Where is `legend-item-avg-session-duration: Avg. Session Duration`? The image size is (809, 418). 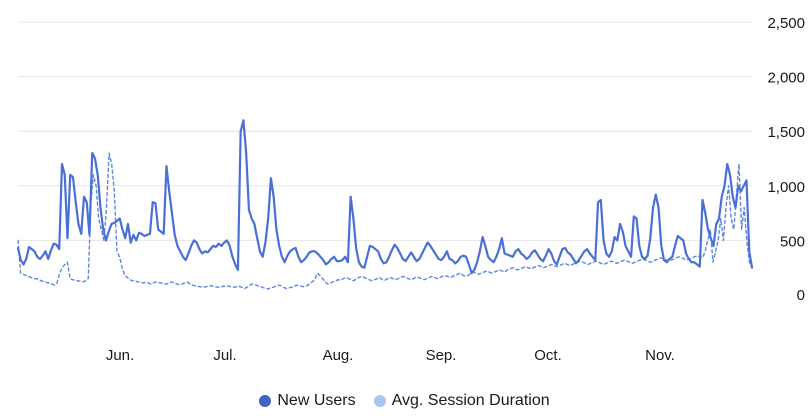
legend-item-avg-session-duration: Avg. Session Duration is located at coordinates (461, 401).